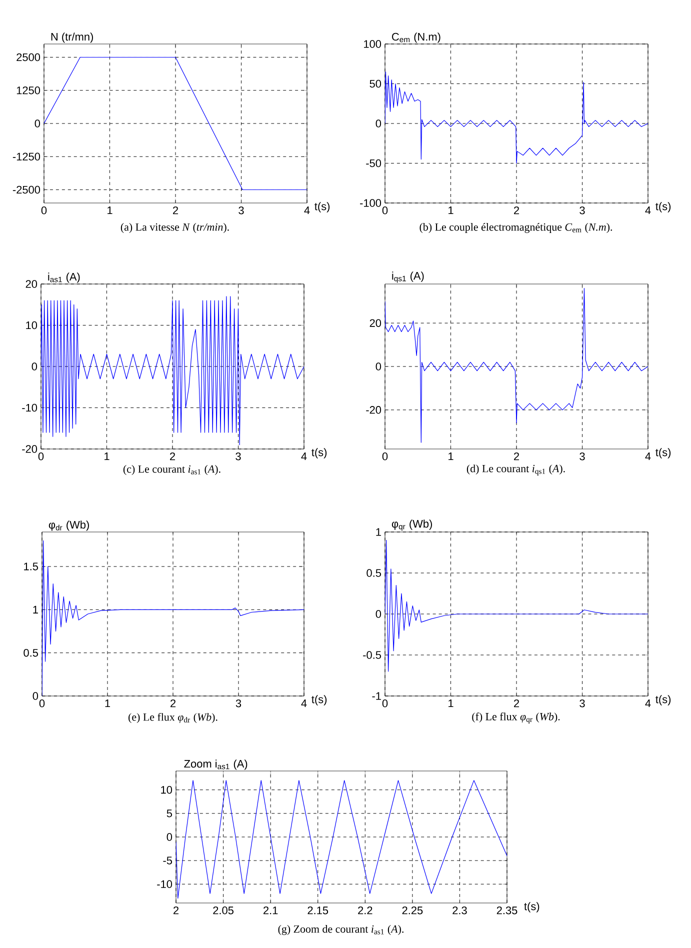 The width and height of the screenshot is (691, 948). Describe the element at coordinates (416, 37) in the screenshot. I see `y-axis-title: C$_{em}$ (N.m)` at that location.